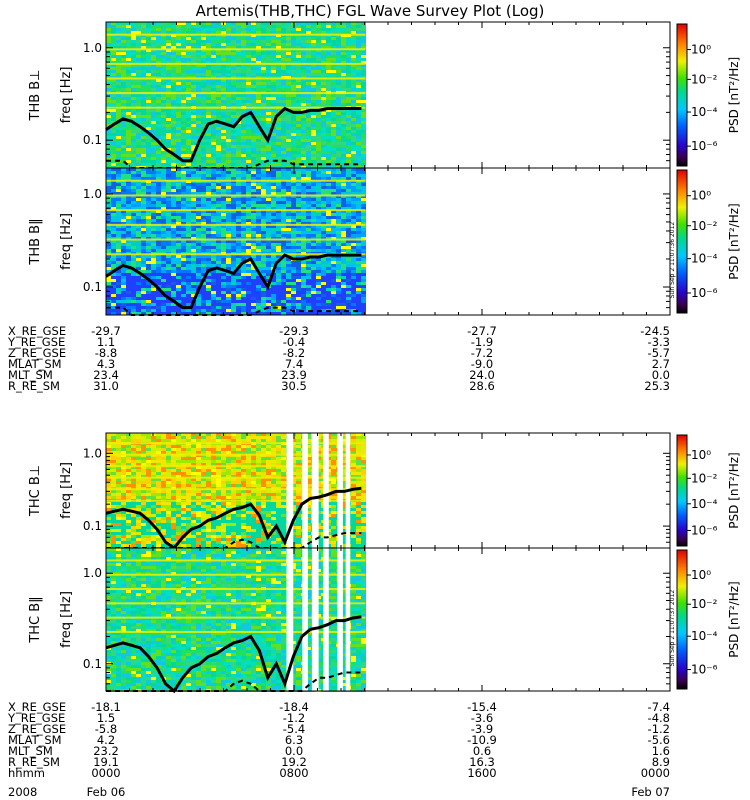 Image resolution: width=750 pixels, height=800 pixels. What do you see at coordinates (659, 342) in the screenshot?
I see `ephemeris-value: -3.3` at bounding box center [659, 342].